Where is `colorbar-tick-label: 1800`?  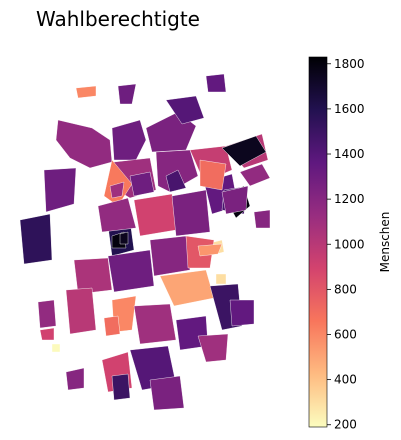
colorbar-tick-label: 1800 is located at coordinates (349, 64).